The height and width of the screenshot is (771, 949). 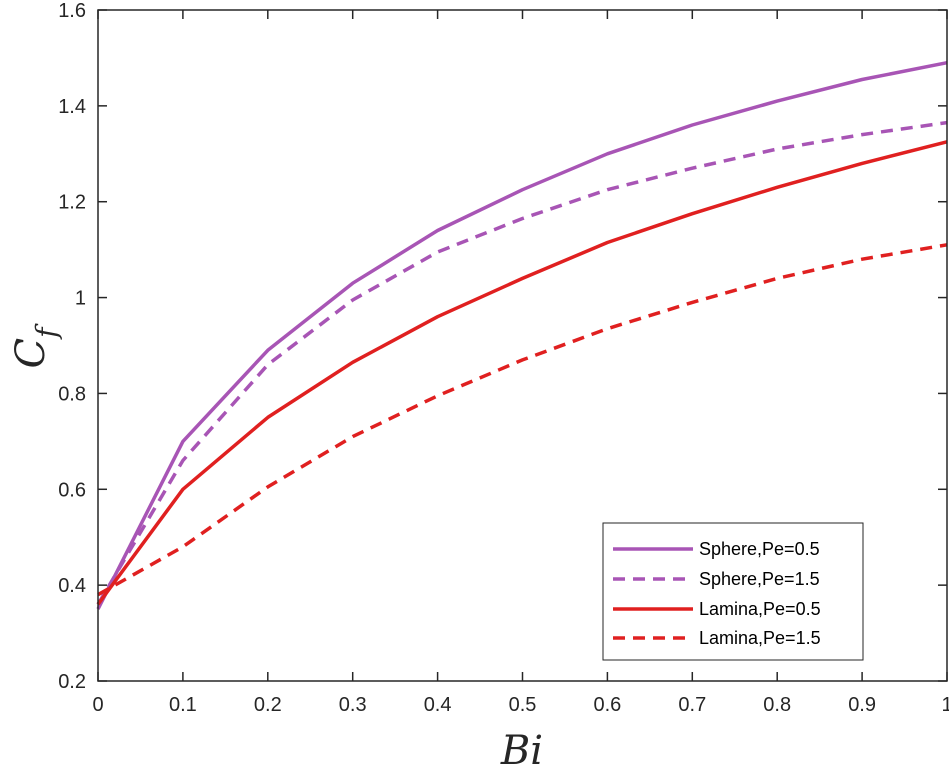 I want to click on y-tick-label: 1.2, so click(x=72, y=203).